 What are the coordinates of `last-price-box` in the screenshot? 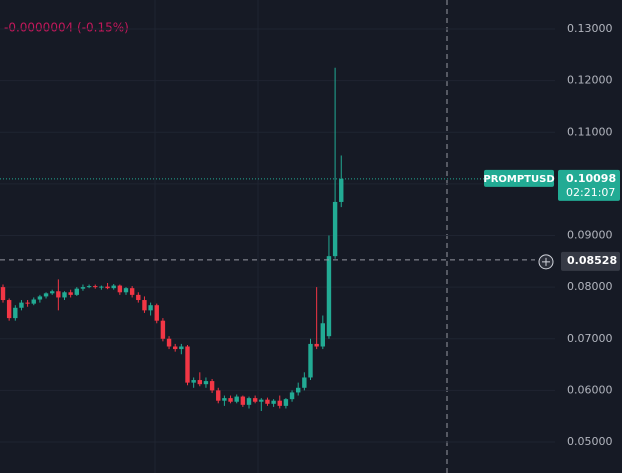 It's located at (589, 185).